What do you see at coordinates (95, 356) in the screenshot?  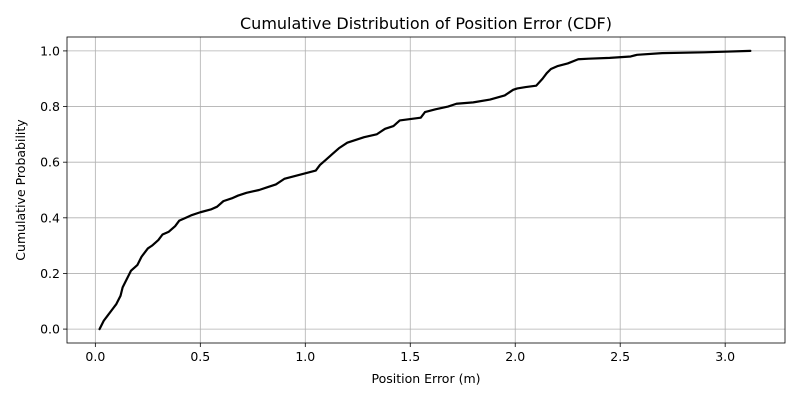 I see `x-tick-label: 0.0` at bounding box center [95, 356].